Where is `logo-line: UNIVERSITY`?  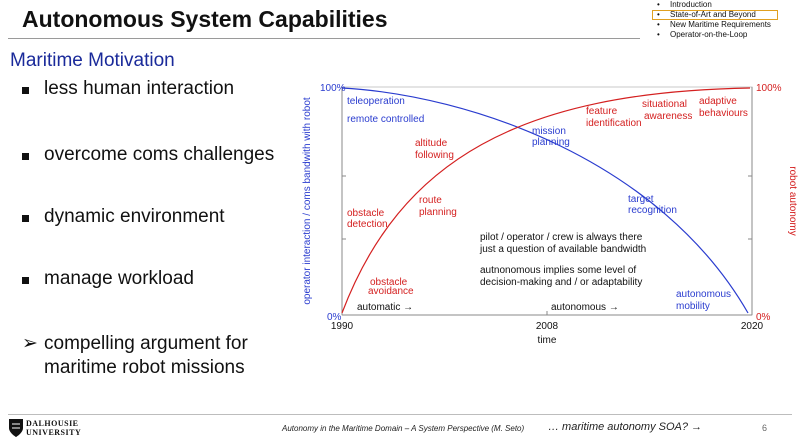
logo-line: UNIVERSITY is located at coordinates (54, 432).